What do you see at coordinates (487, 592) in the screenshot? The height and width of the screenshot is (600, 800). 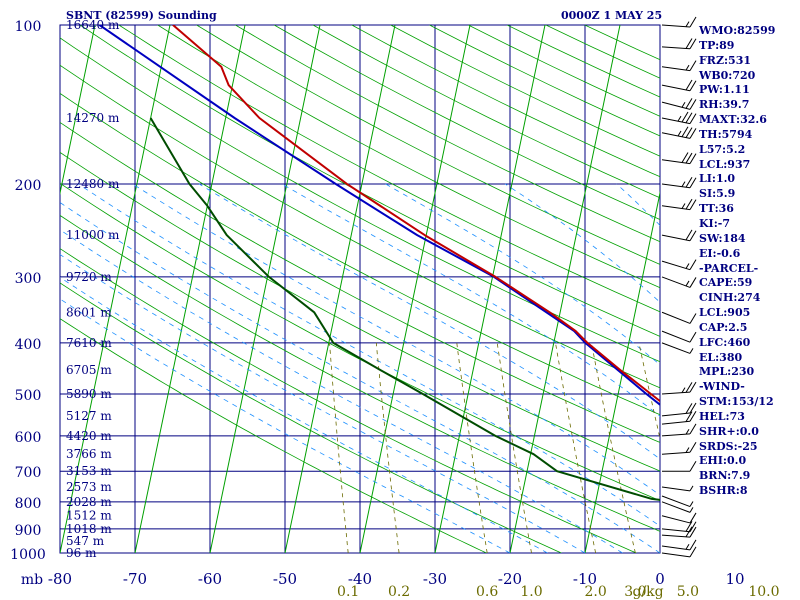 I see `mixing-ratio-label: 0.6` at bounding box center [487, 592].